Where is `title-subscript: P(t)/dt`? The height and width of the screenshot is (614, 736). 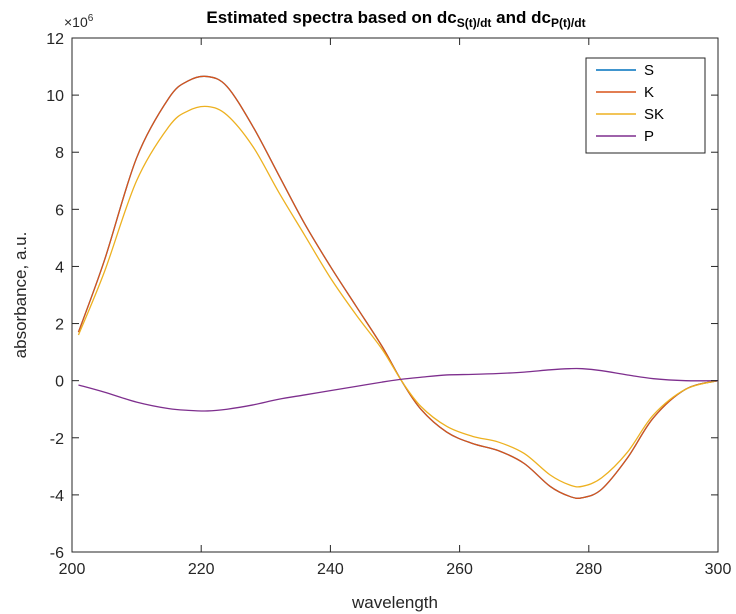
title-subscript: P(t)/dt is located at coordinates (568, 23).